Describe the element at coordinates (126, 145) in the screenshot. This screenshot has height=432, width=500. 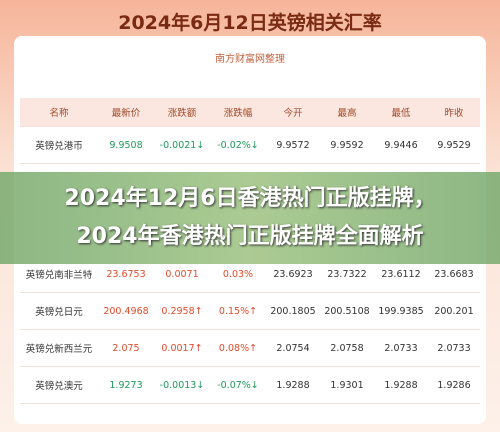
I see `cell: 9.9508` at that location.